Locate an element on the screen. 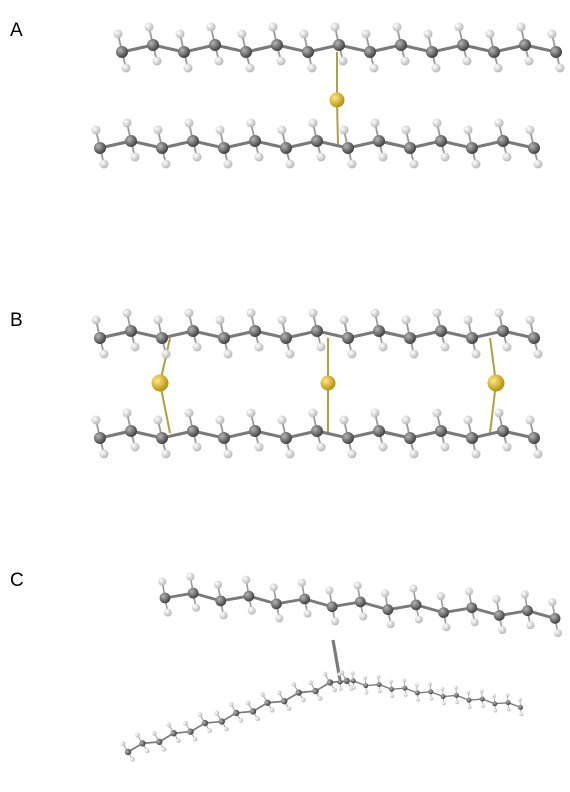  panel-label: C is located at coordinates (17, 580).